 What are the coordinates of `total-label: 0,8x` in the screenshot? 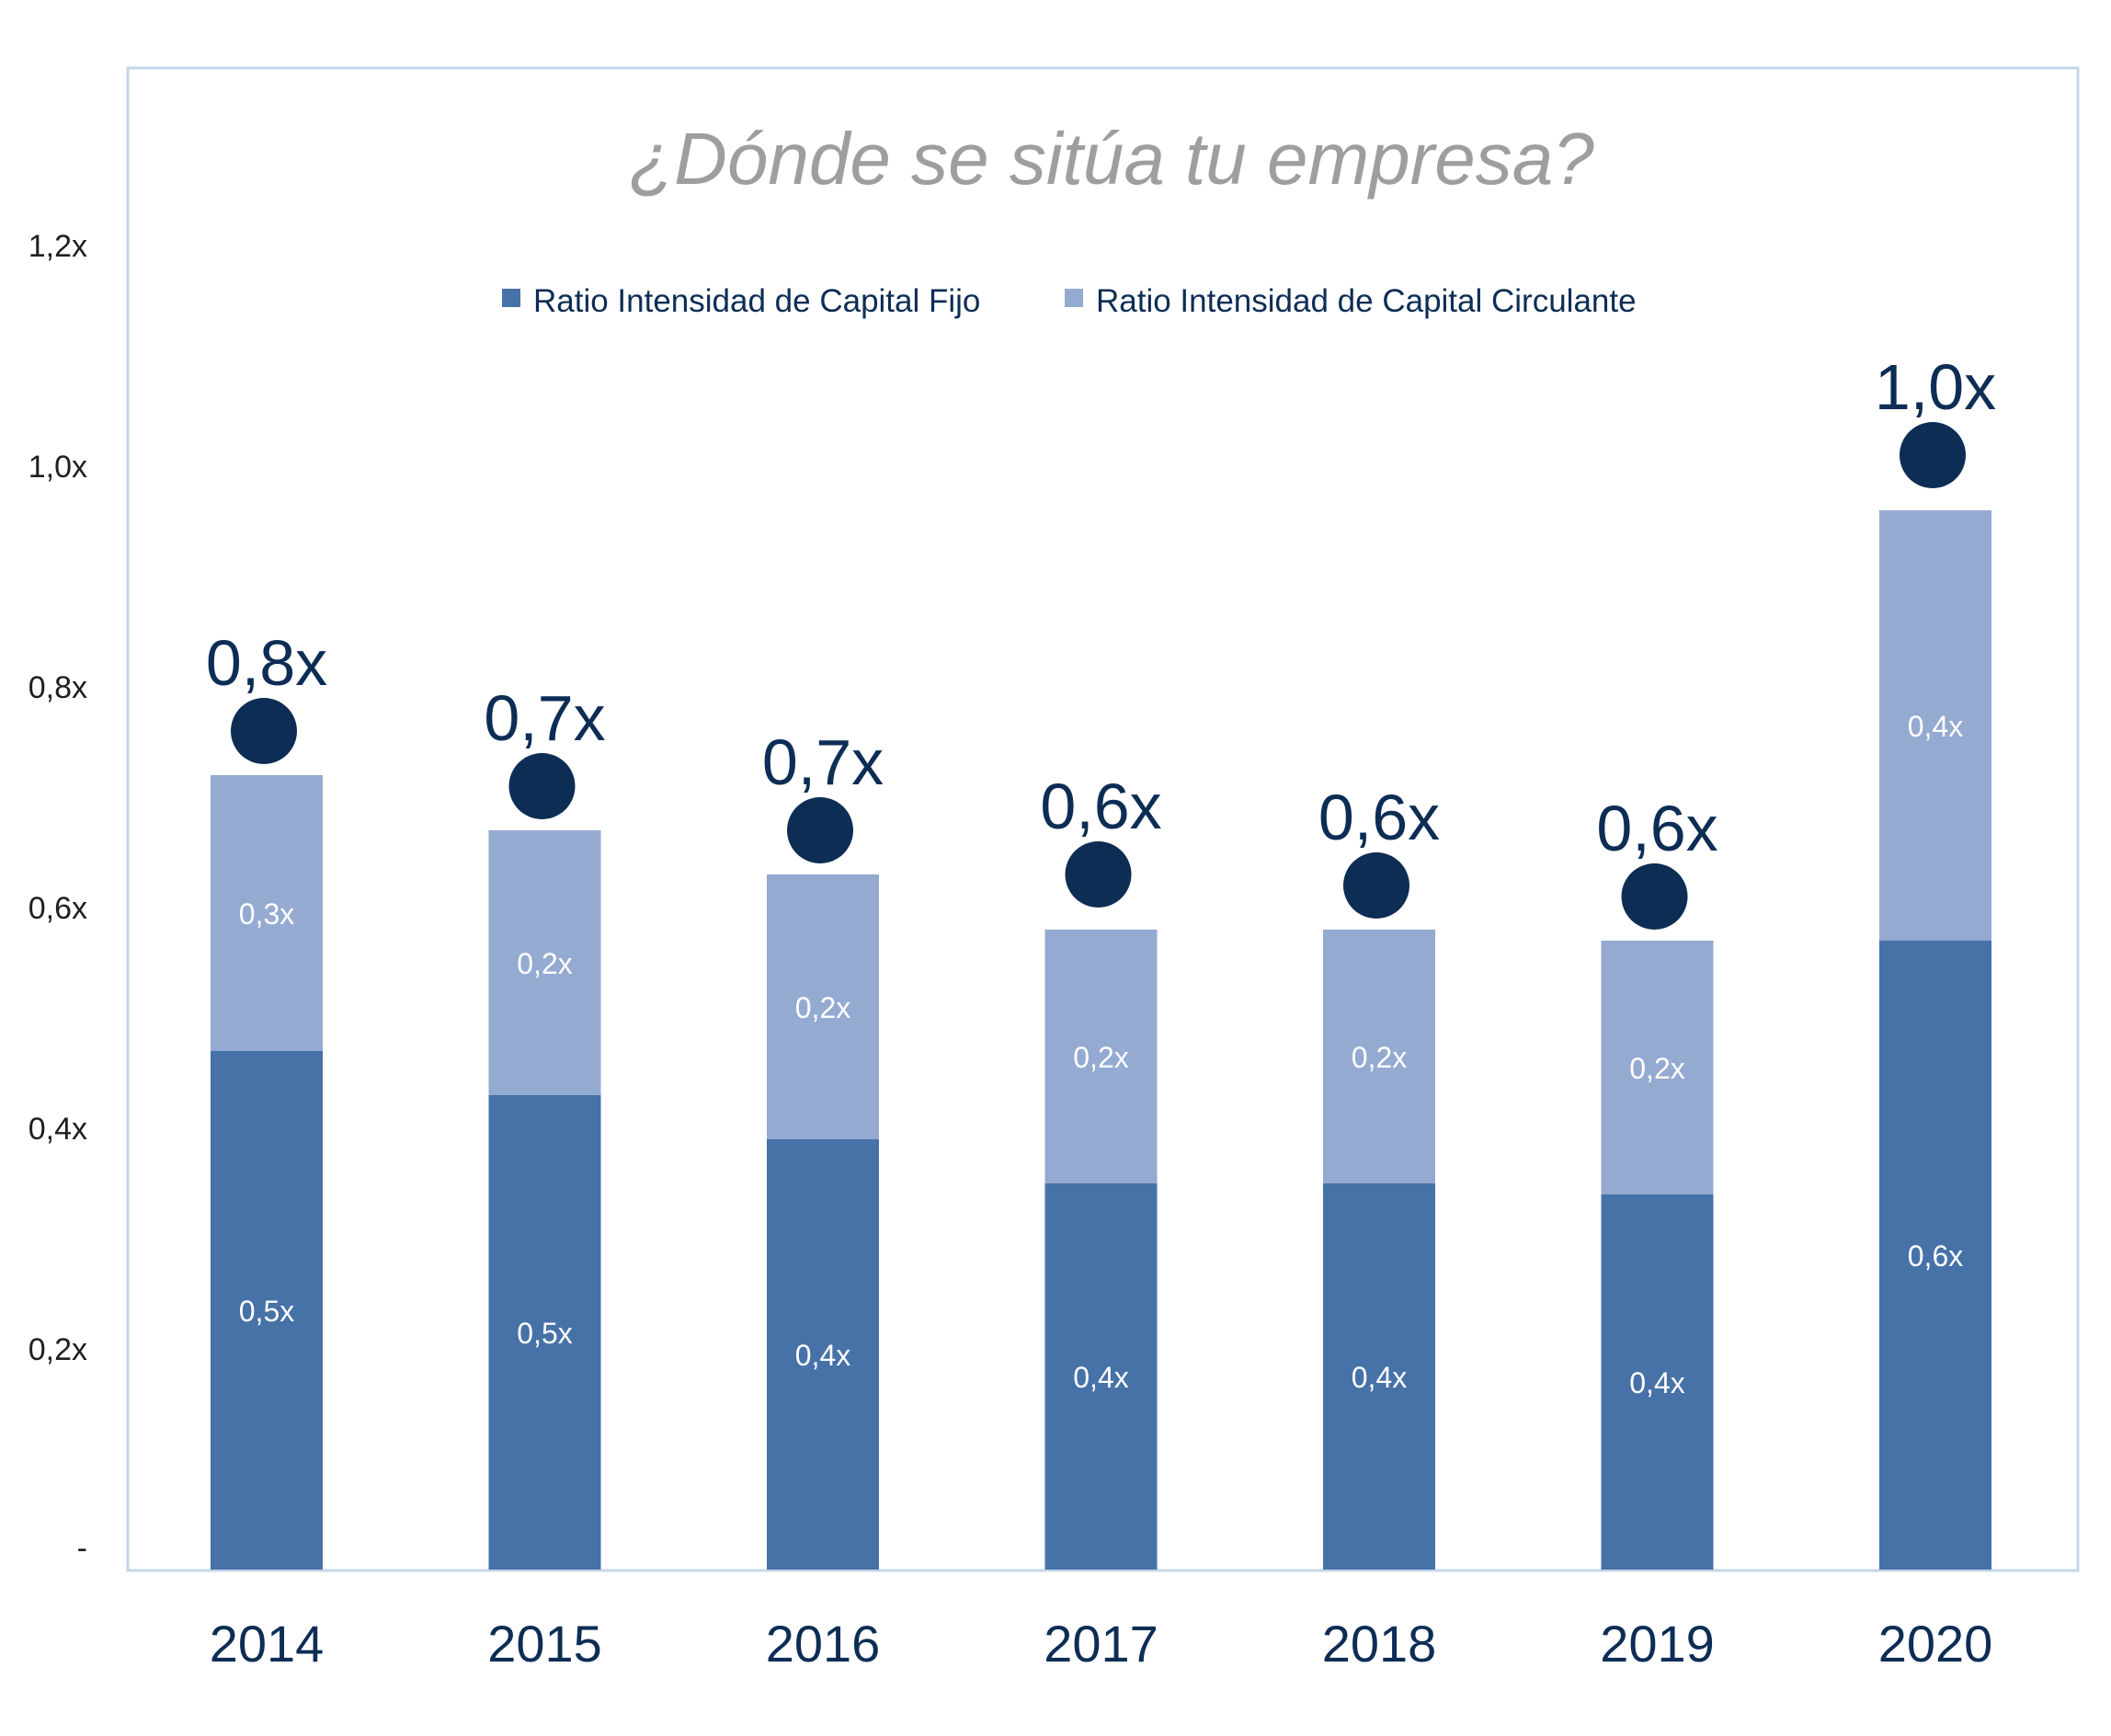 It's located at (266, 663).